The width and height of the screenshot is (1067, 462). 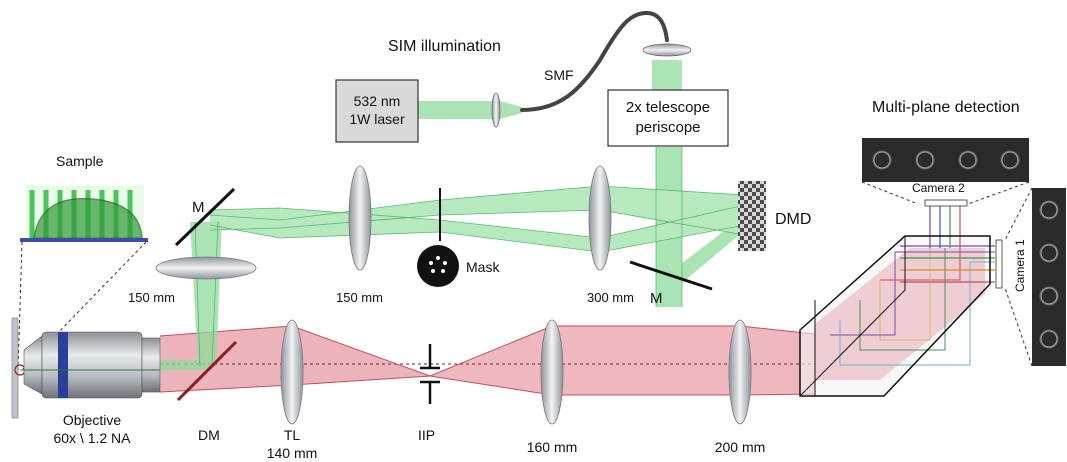 I want to click on camera2-zoom-right, so click(x=998, y=193).